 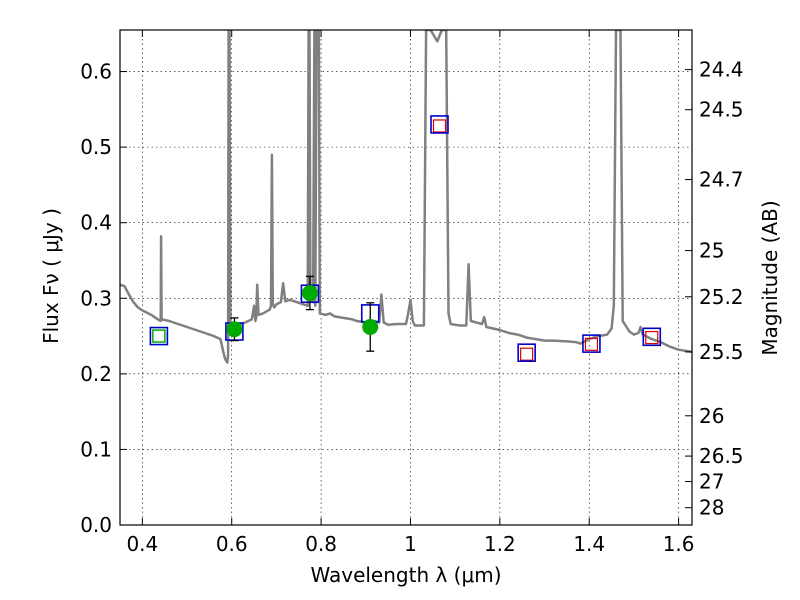 What do you see at coordinates (721, 180) in the screenshot?
I see `y2-tick-label: 24.7` at bounding box center [721, 180].